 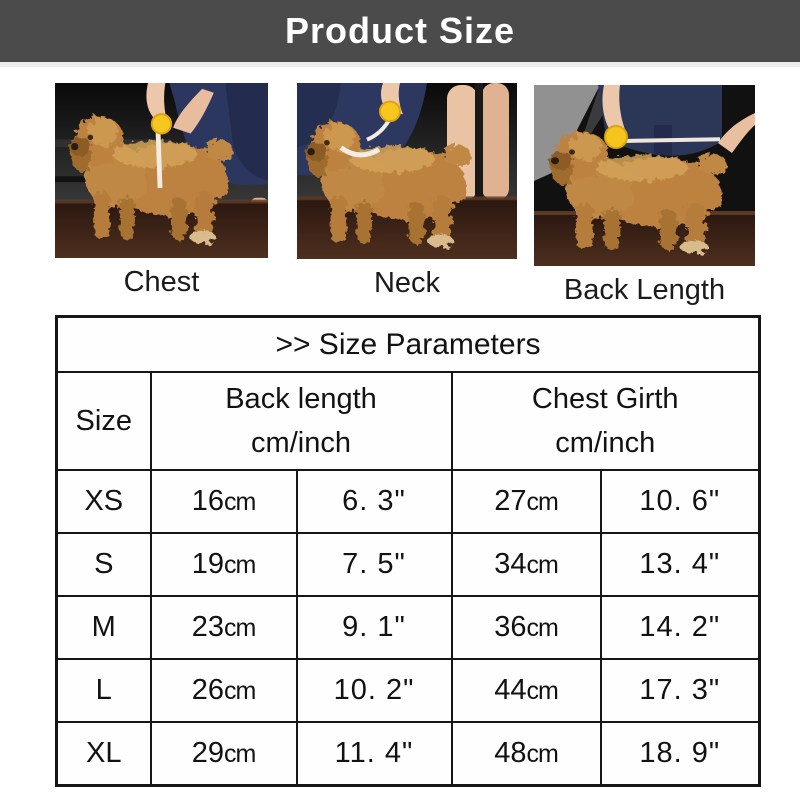 What do you see at coordinates (103, 421) in the screenshot?
I see `col-header-size: Size` at bounding box center [103, 421].